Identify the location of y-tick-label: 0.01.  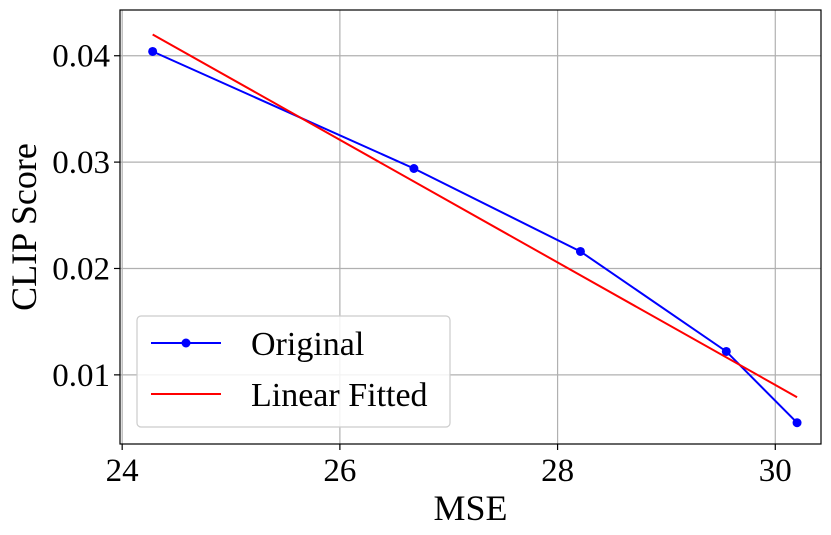
(81, 376).